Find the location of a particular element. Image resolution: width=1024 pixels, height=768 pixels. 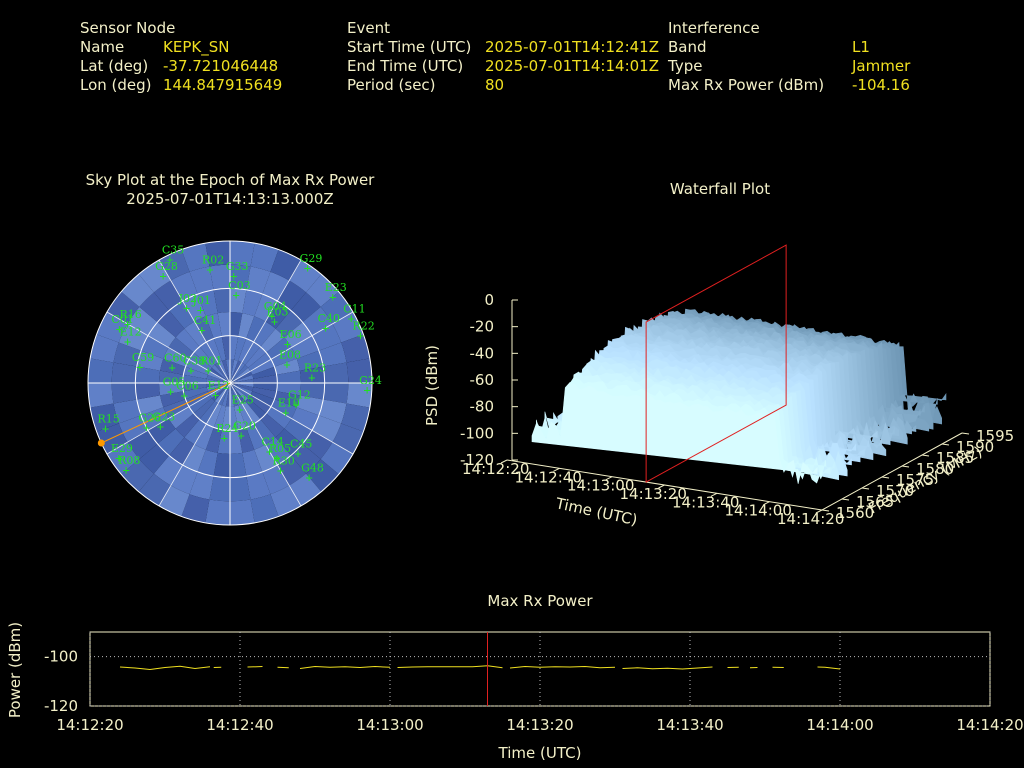

waterfall-time-tick-label: 14:12:20 is located at coordinates (495, 469).